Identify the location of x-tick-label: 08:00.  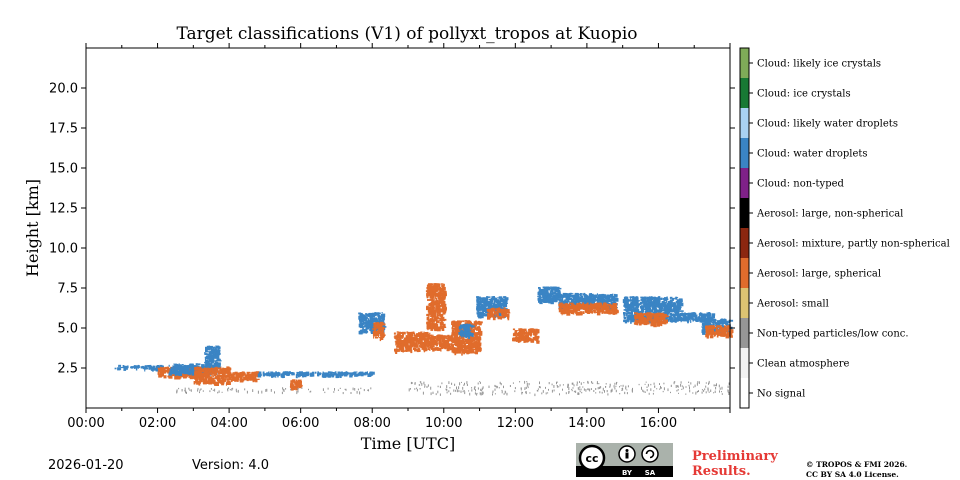
(371, 423).